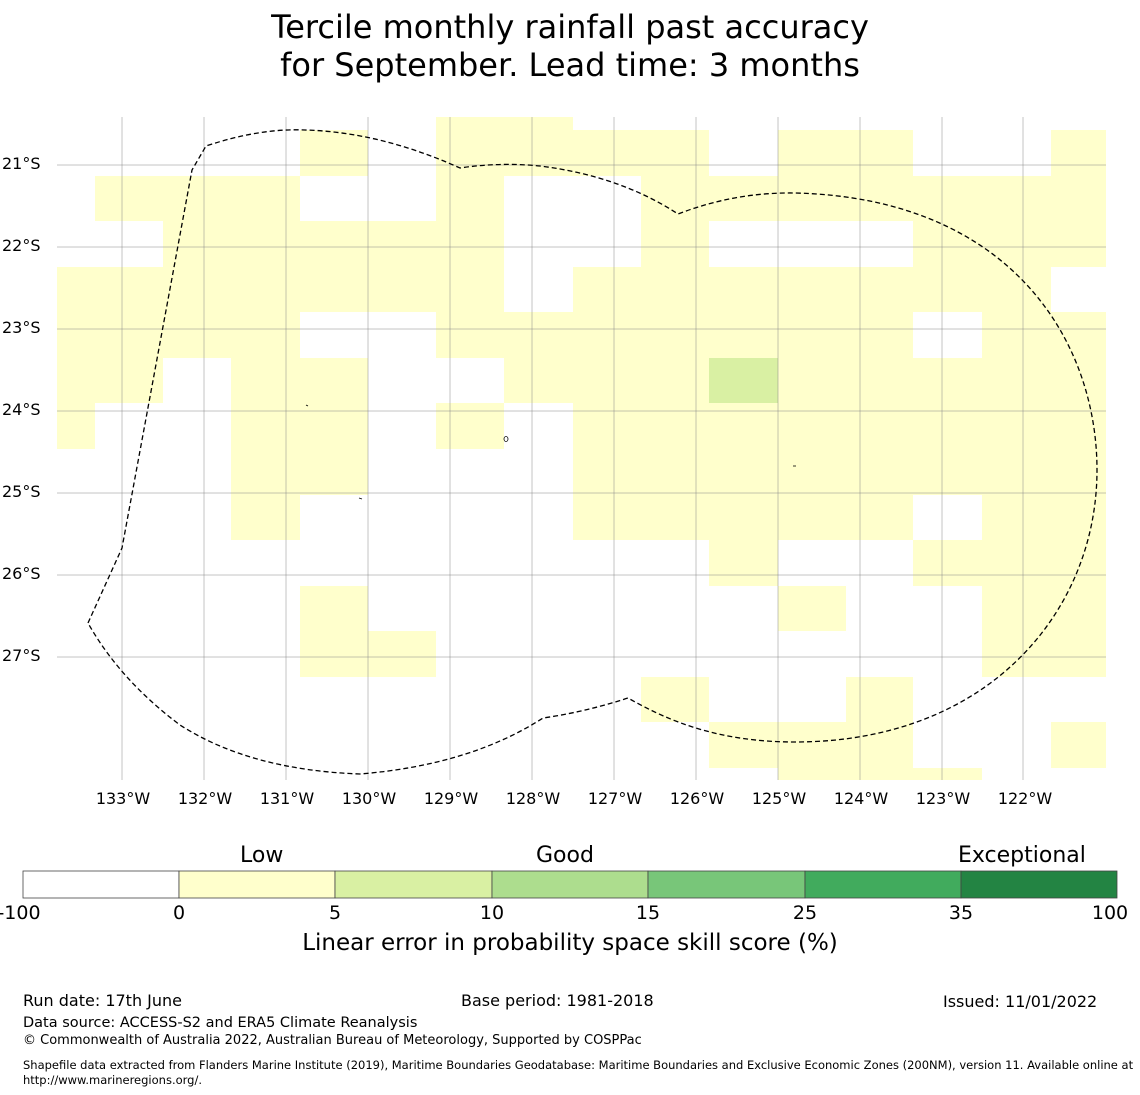 The image size is (1140, 1095). I want to click on colorbar-label-low: Low, so click(262, 855).